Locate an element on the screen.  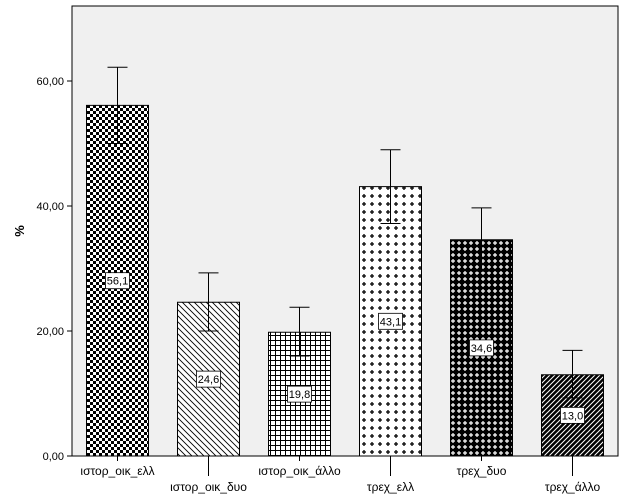
value-label: 34,6 is located at coordinates (481, 349).